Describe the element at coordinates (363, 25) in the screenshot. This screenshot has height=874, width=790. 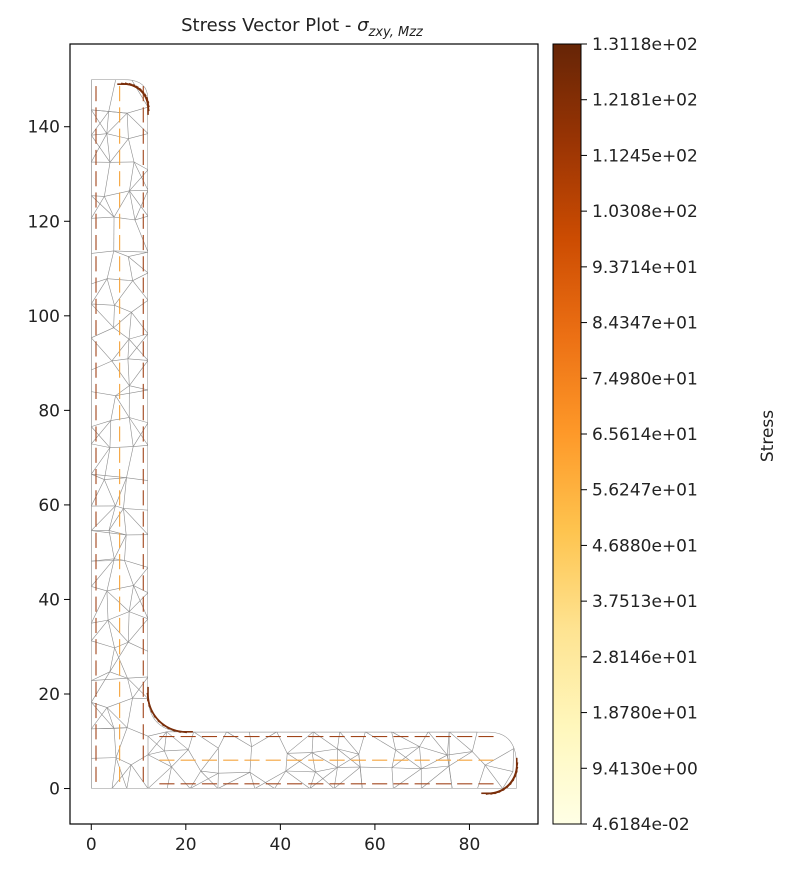
I see `chart-title-symbol: σ` at that location.